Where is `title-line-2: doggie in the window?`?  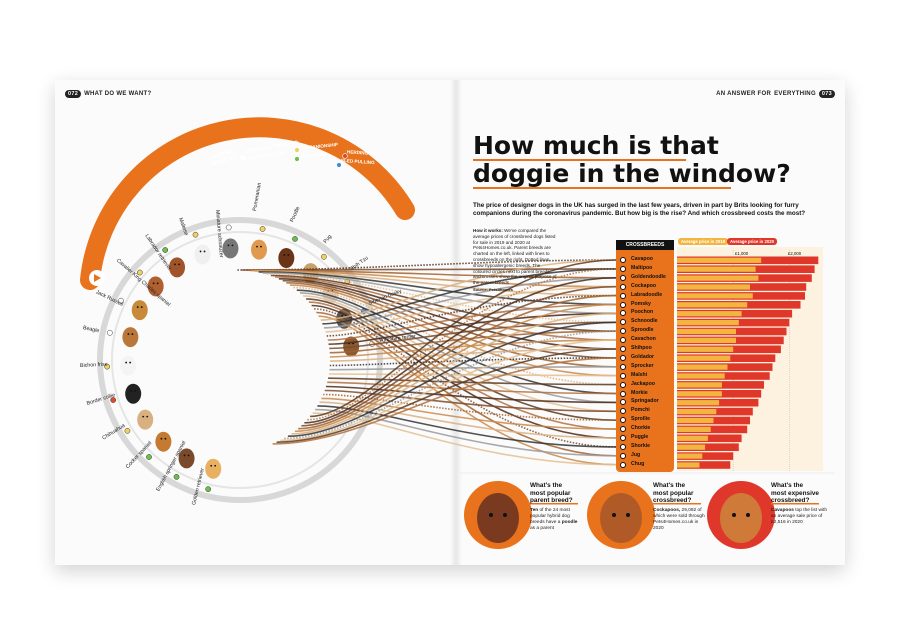 title-line-2: doggie in the window? is located at coordinates (632, 173).